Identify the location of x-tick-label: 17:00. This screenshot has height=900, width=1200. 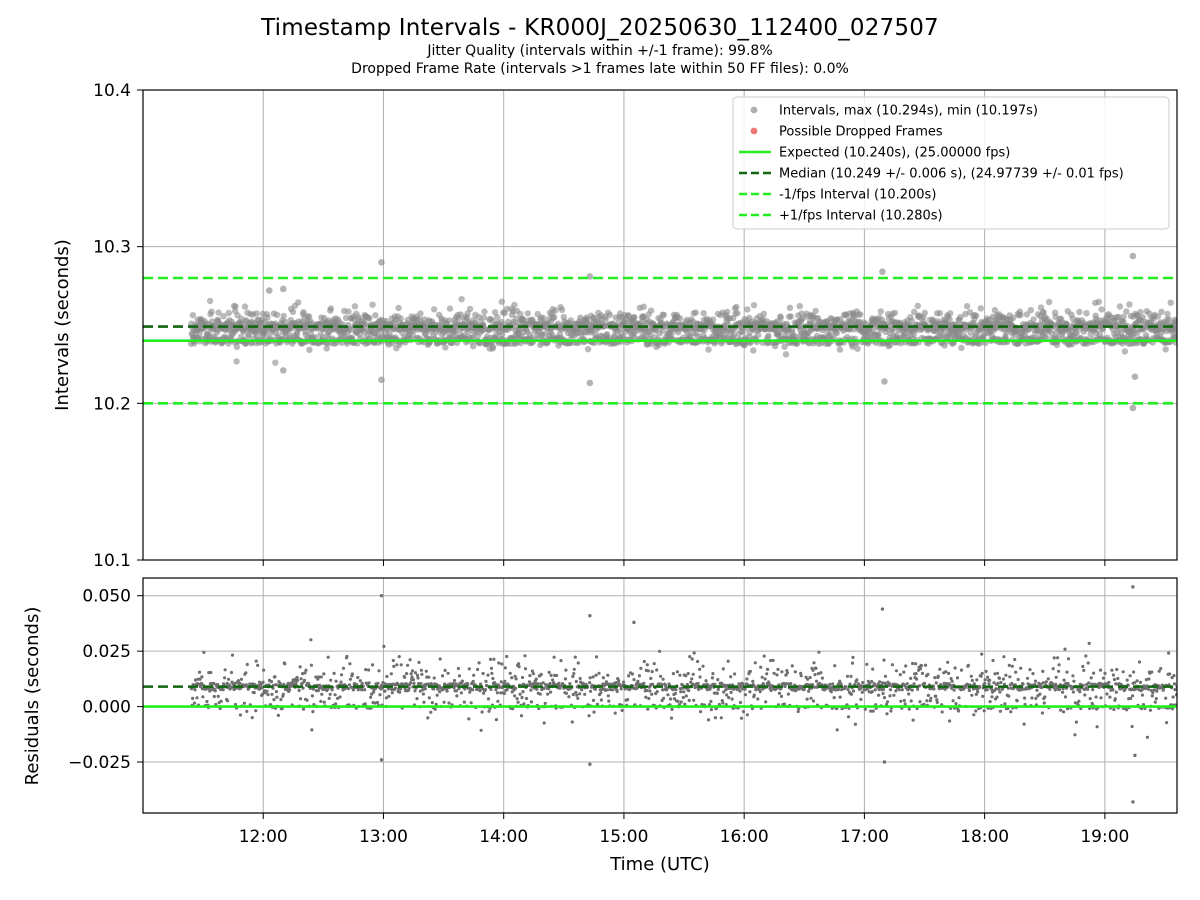
(864, 837).